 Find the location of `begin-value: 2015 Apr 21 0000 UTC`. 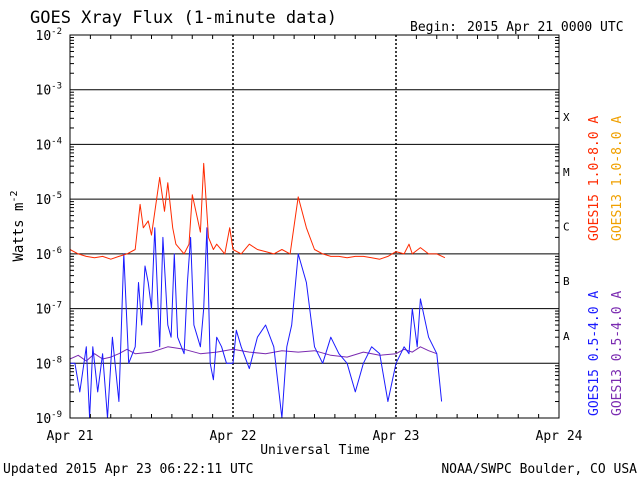

begin-value: 2015 Apr 21 0000 UTC is located at coordinates (545, 27).